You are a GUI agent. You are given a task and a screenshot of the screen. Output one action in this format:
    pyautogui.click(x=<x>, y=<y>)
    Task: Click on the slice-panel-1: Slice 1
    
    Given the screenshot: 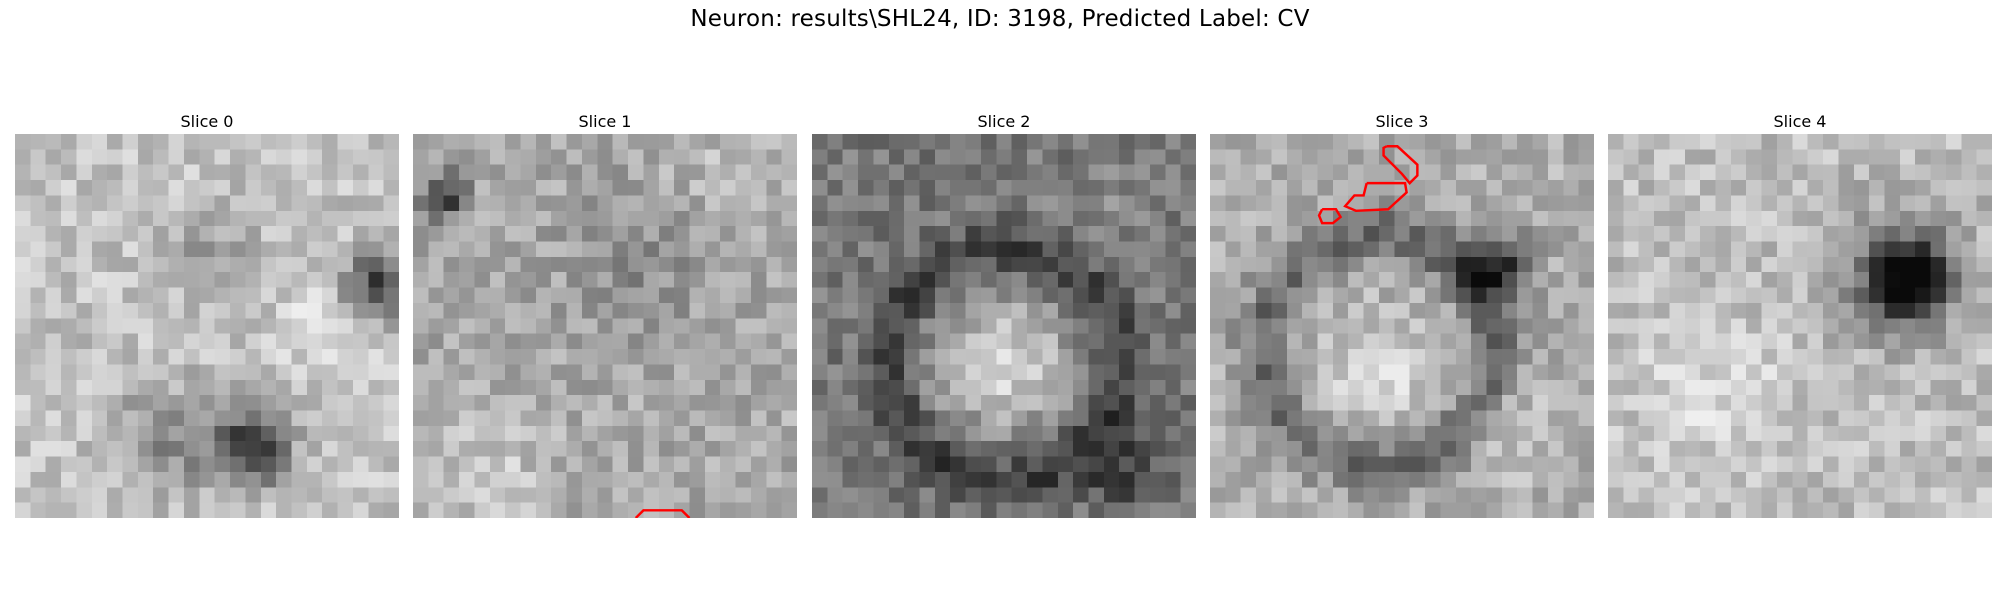 What is the action you would take?
    pyautogui.click(x=605, y=314)
    